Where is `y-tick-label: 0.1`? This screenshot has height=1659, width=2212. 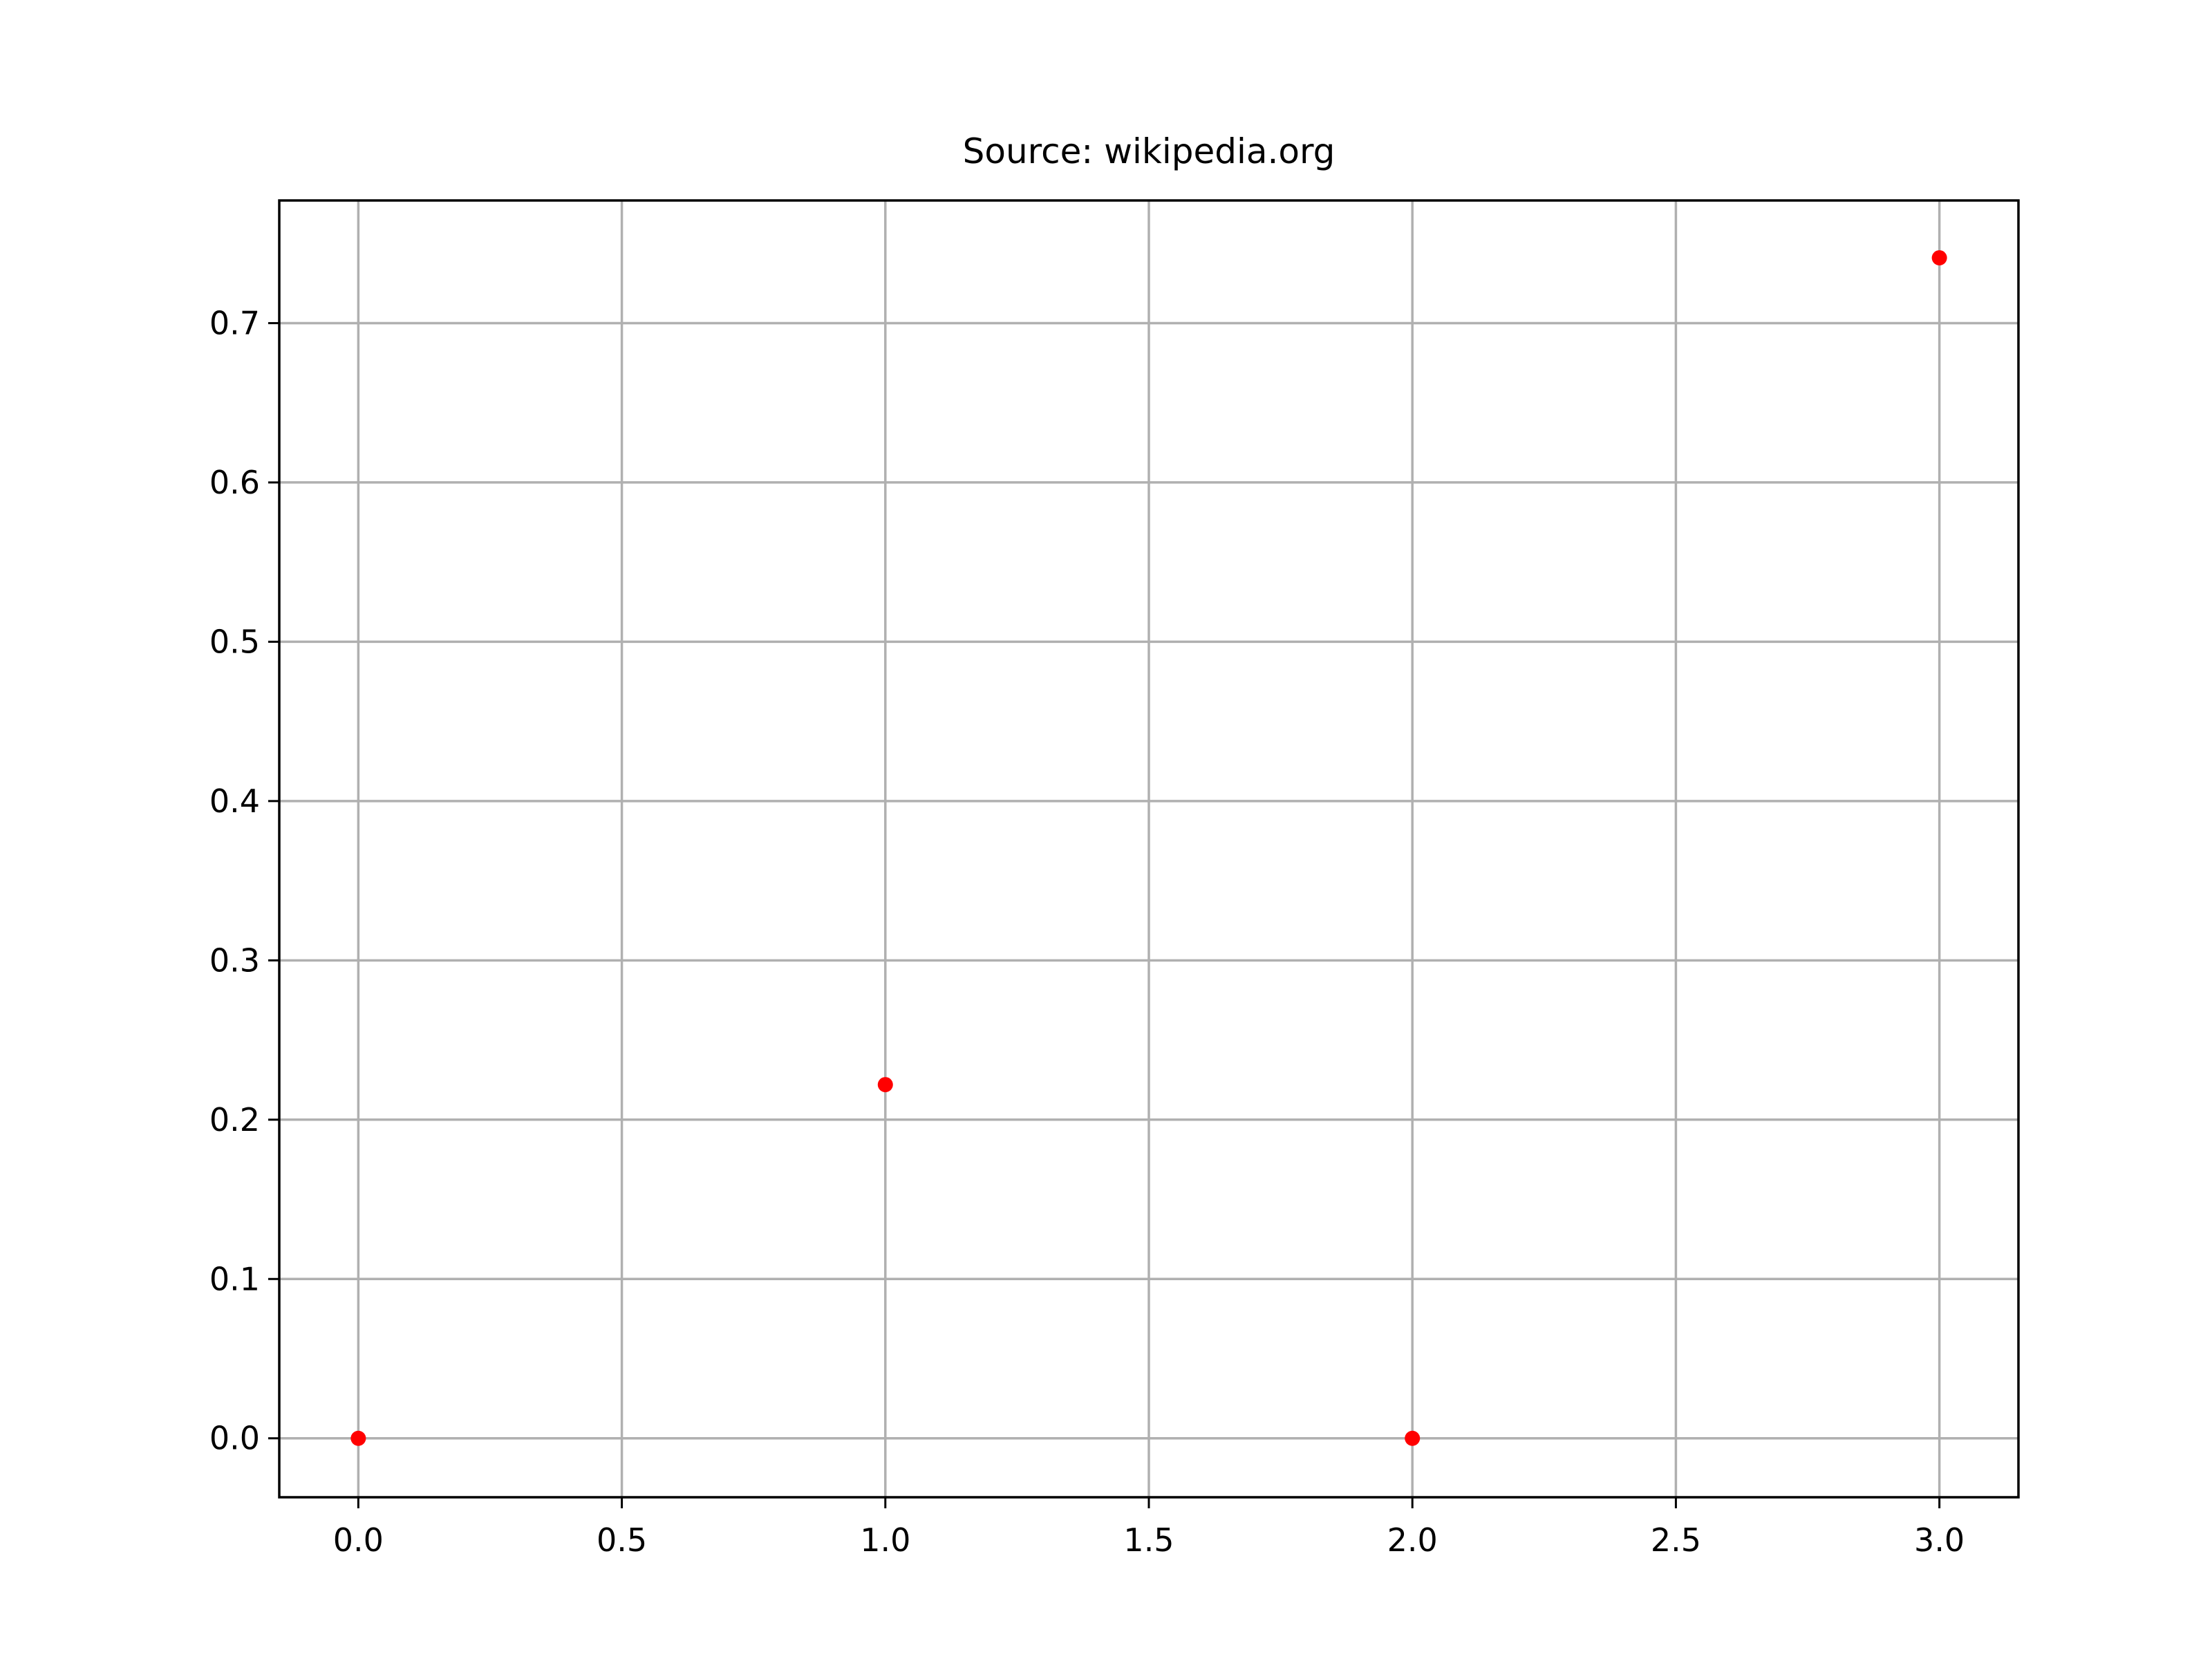
y-tick-label: 0.1 is located at coordinates (235, 1278).